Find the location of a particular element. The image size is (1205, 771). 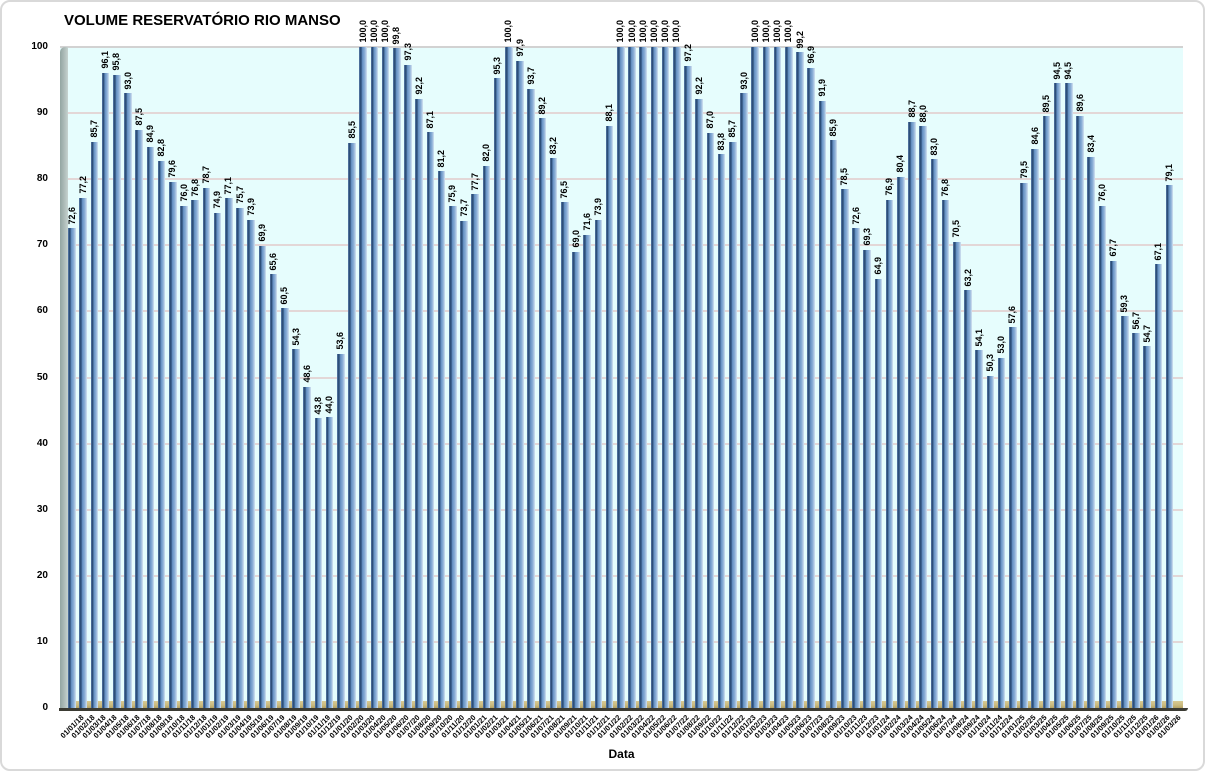

y-axis-tick-label: 20 is located at coordinates (42, 575).